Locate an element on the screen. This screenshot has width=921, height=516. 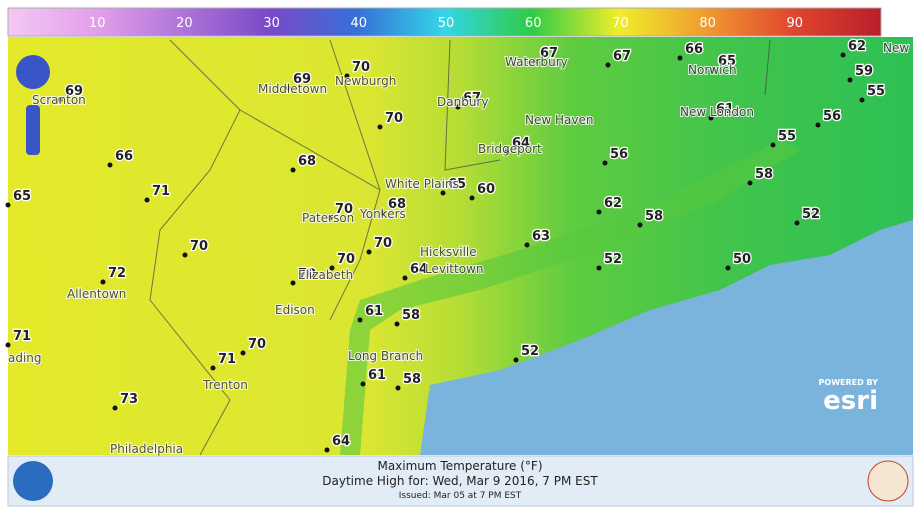
station-value: 50 is located at coordinates (742, 259).